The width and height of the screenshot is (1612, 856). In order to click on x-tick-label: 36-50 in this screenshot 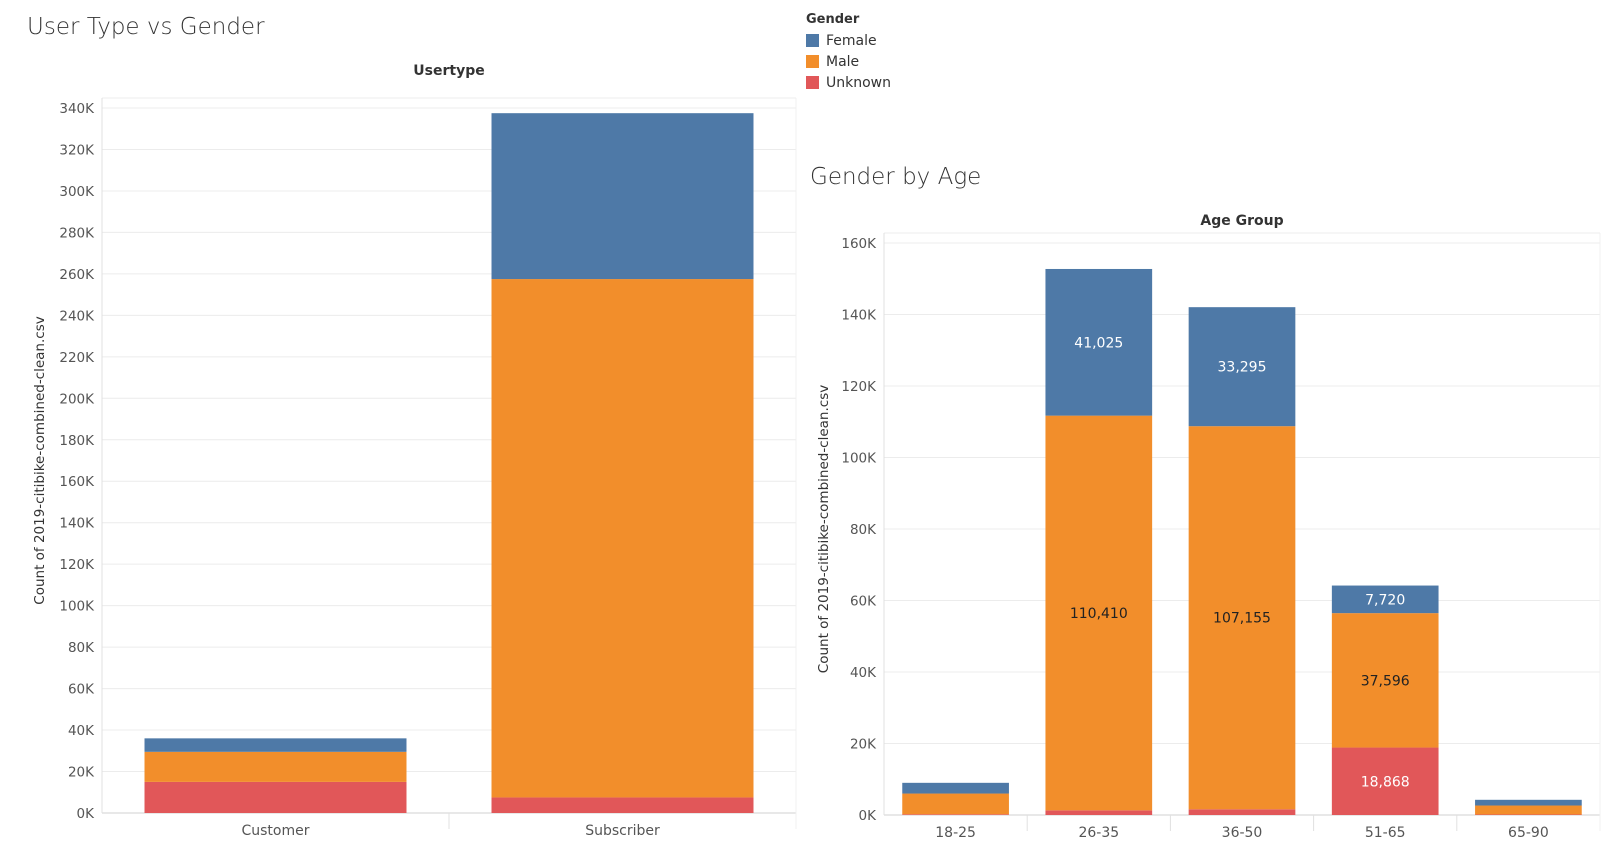, I will do `click(1242, 833)`.